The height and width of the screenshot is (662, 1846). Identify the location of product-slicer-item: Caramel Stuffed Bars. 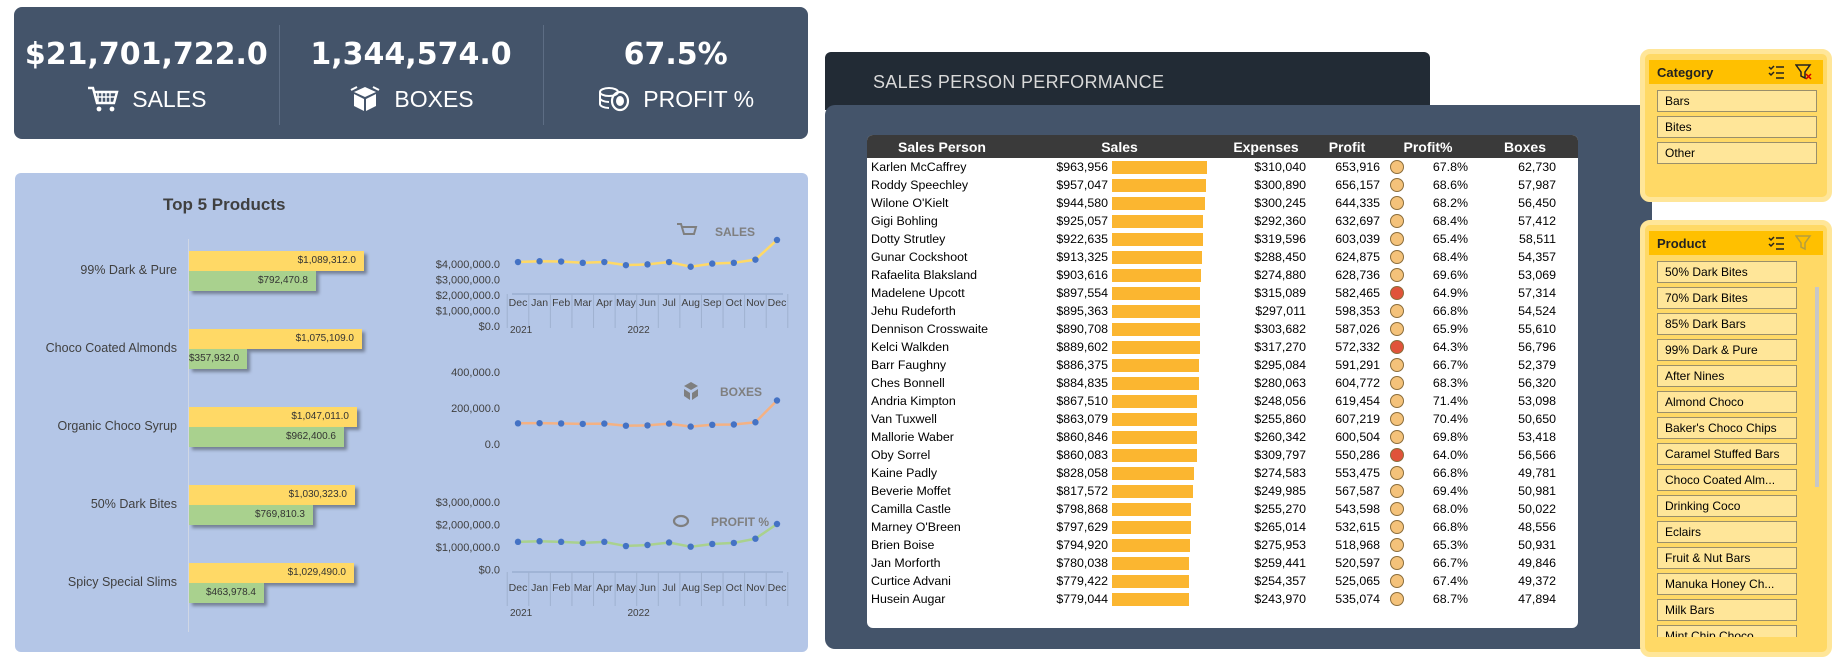
(1727, 454).